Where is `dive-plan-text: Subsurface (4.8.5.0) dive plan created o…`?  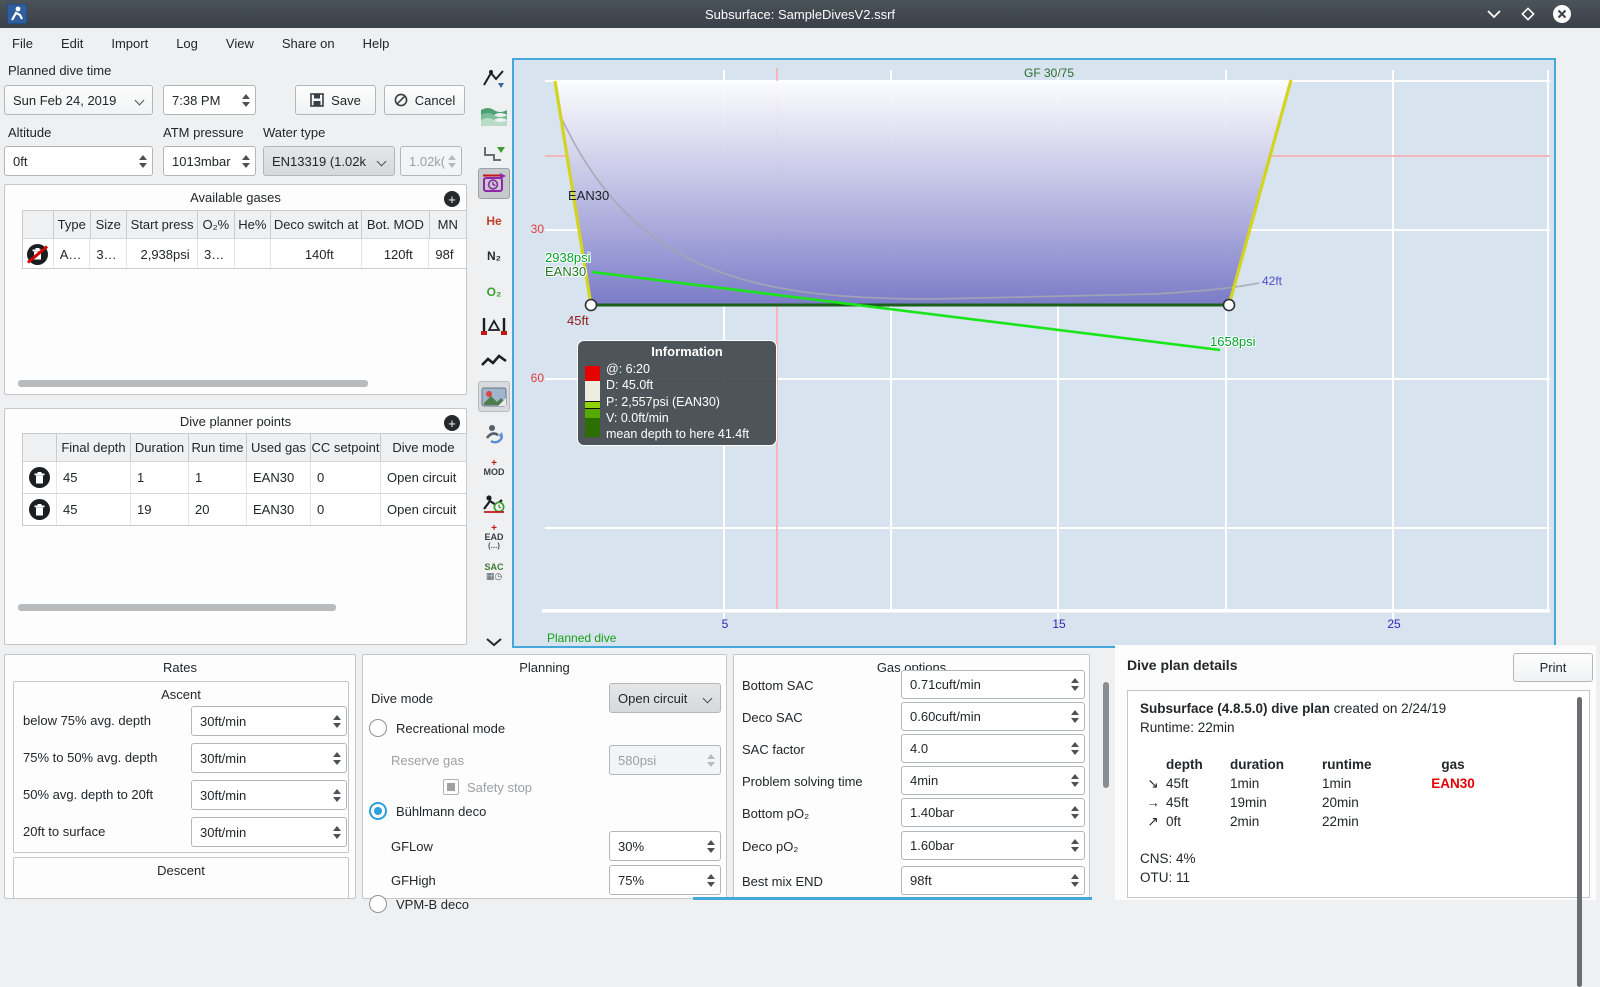 dive-plan-text: Subsurface (4.8.5.0) dive plan created o… is located at coordinates (1358, 794).